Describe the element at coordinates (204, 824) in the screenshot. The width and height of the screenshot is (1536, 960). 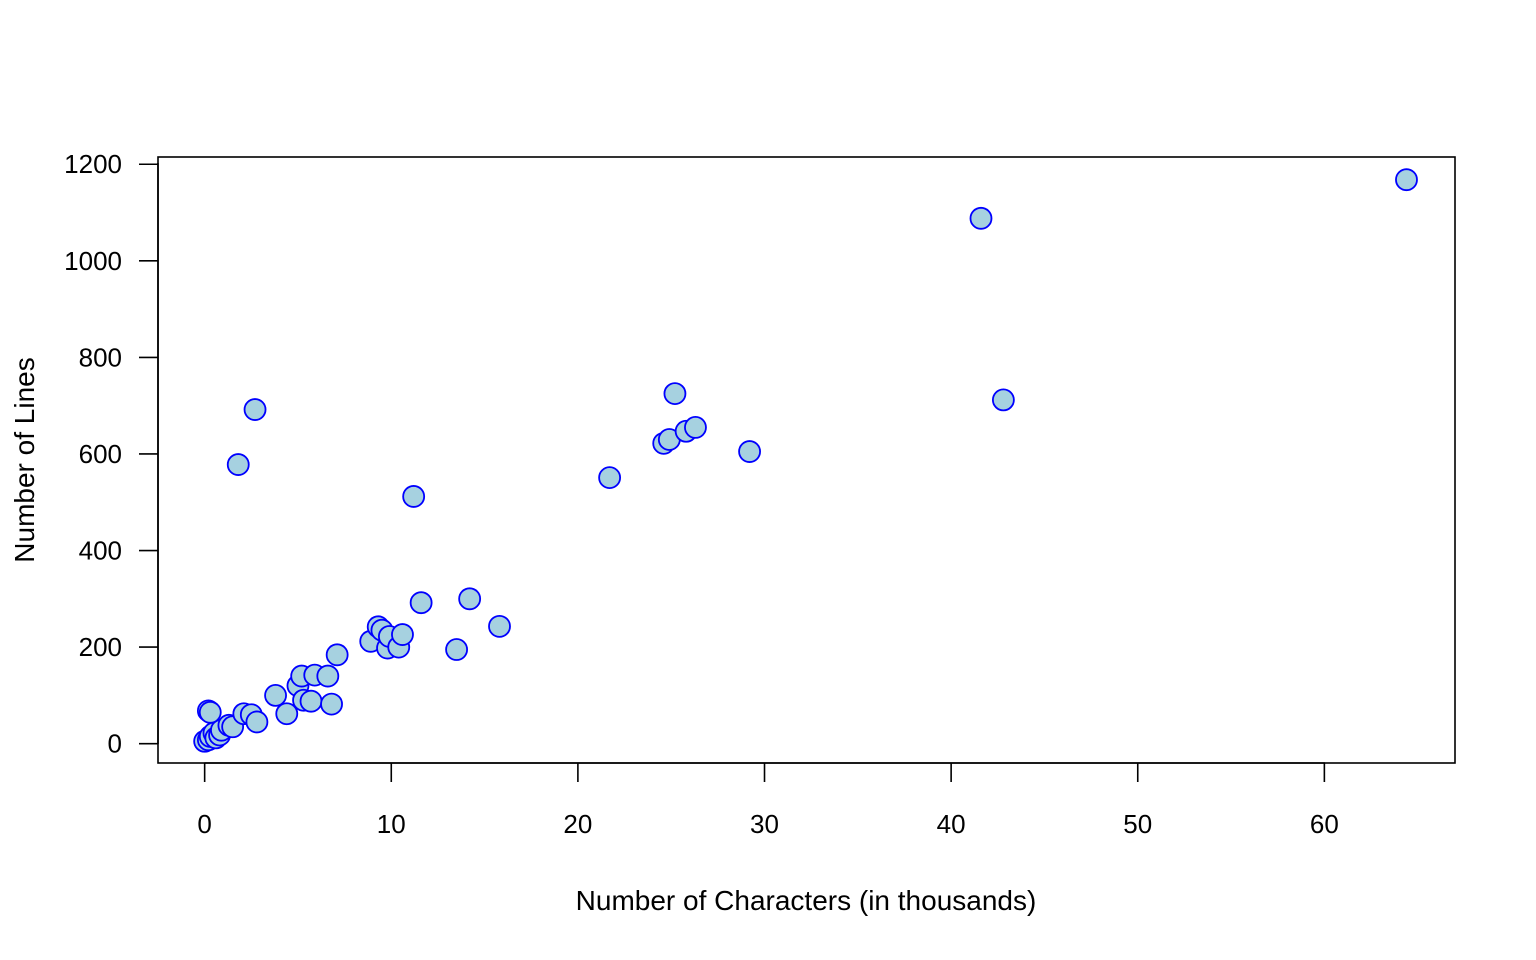
I see `x-tick-label: 0` at that location.